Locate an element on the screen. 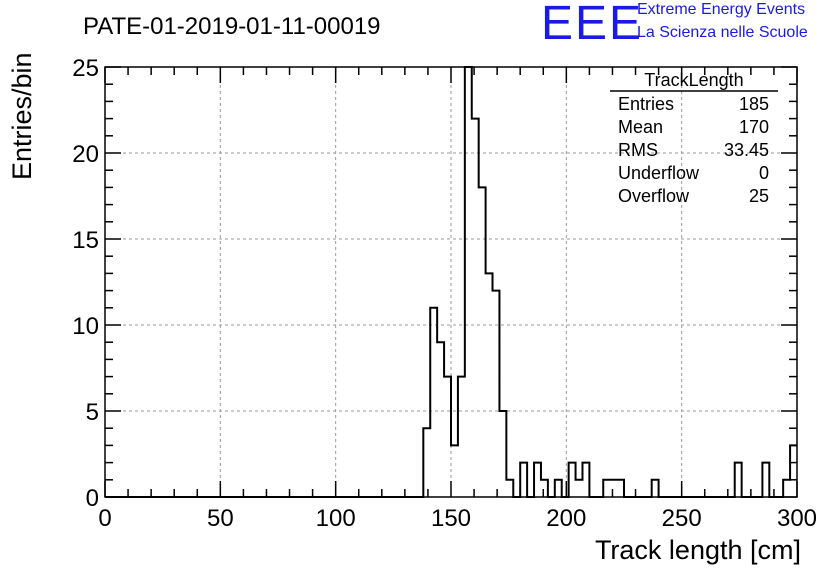  y-tick-label: 20 is located at coordinates (85, 154).